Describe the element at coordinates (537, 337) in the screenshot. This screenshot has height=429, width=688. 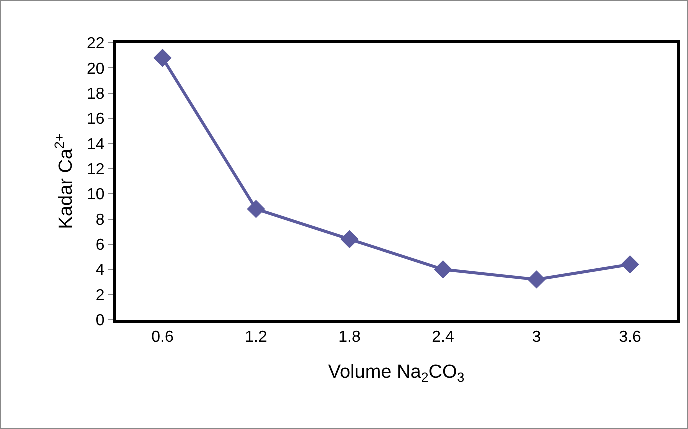
I see `x-tick-label: 3` at that location.